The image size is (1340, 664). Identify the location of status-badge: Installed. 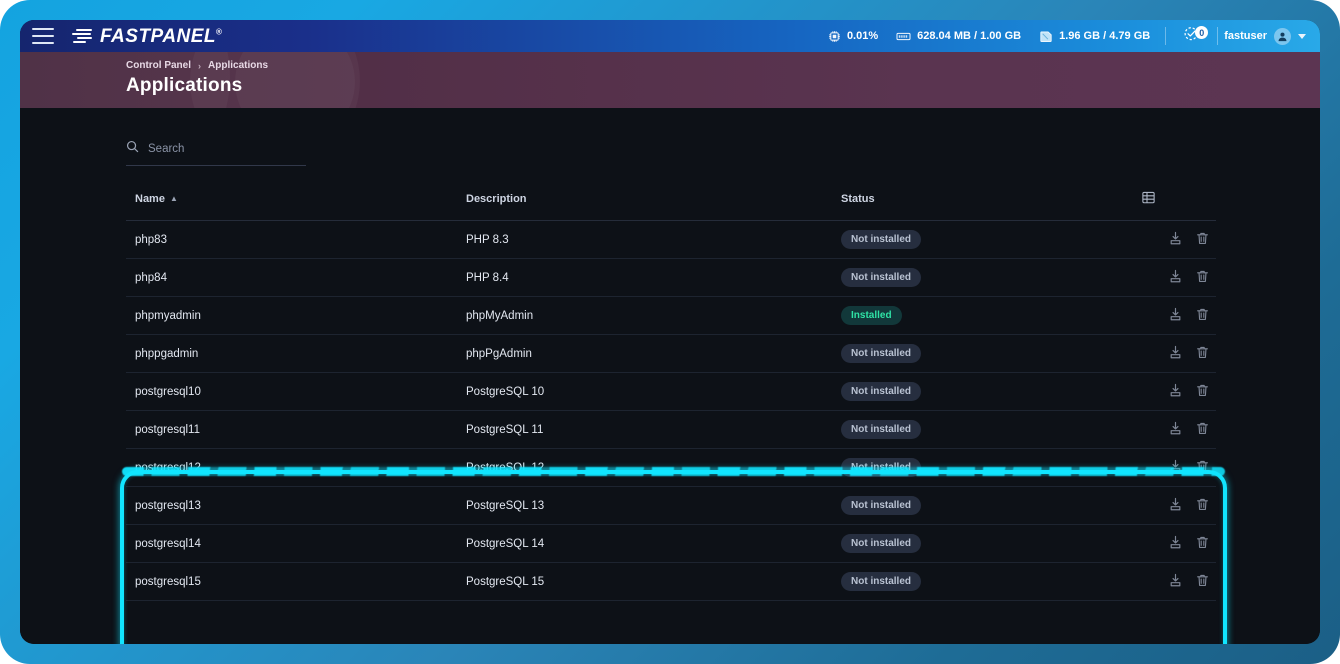
(871, 315).